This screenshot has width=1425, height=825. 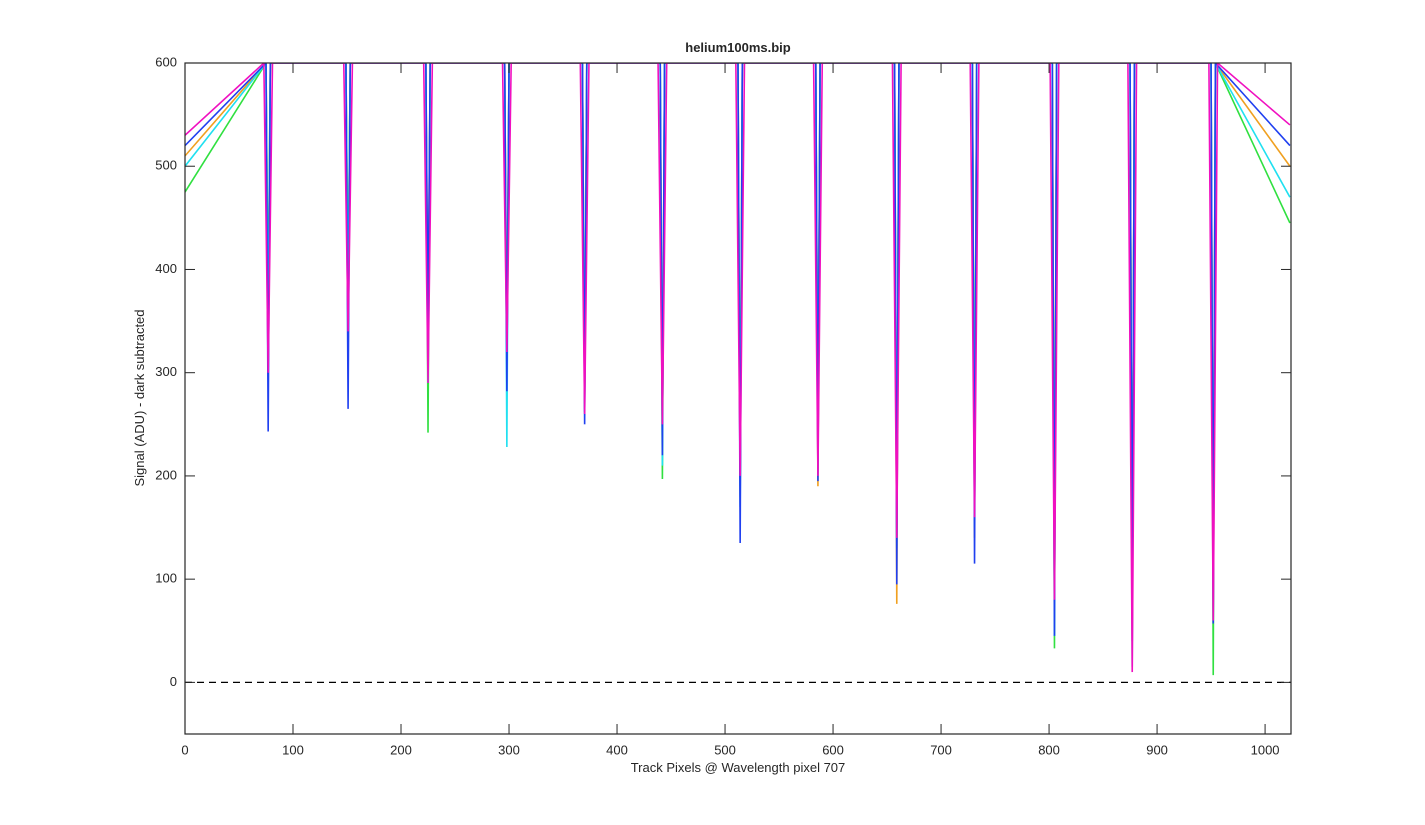 I want to click on y-tick-label: 500, so click(x=166, y=165).